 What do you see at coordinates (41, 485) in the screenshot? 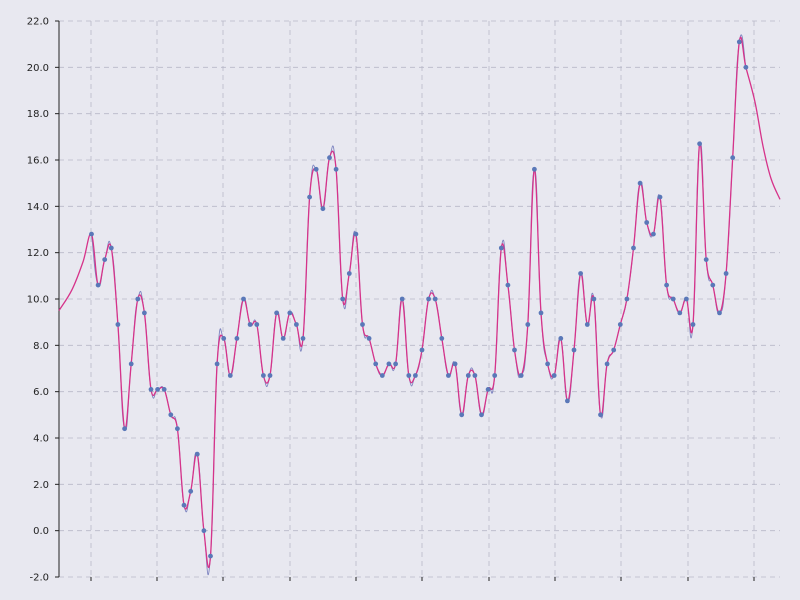
I see `y-tick-label: 2.0` at bounding box center [41, 485].